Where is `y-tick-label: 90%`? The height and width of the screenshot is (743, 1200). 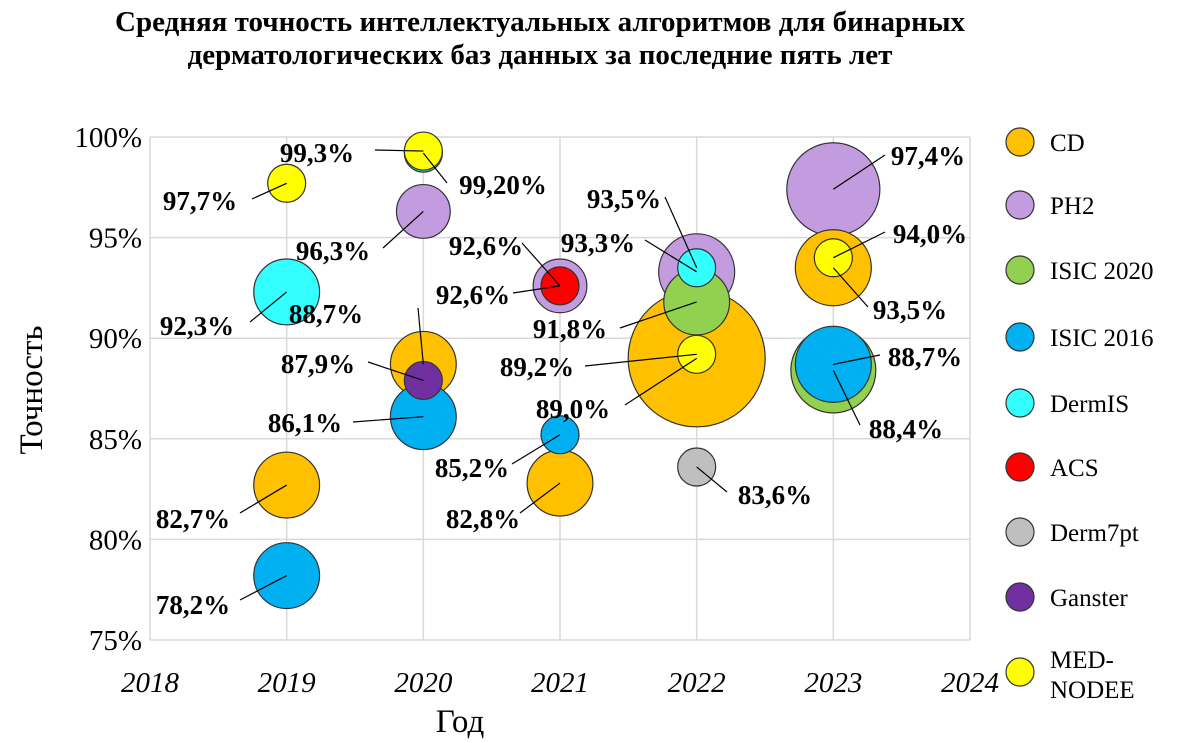 y-tick-label: 90% is located at coordinates (115, 339).